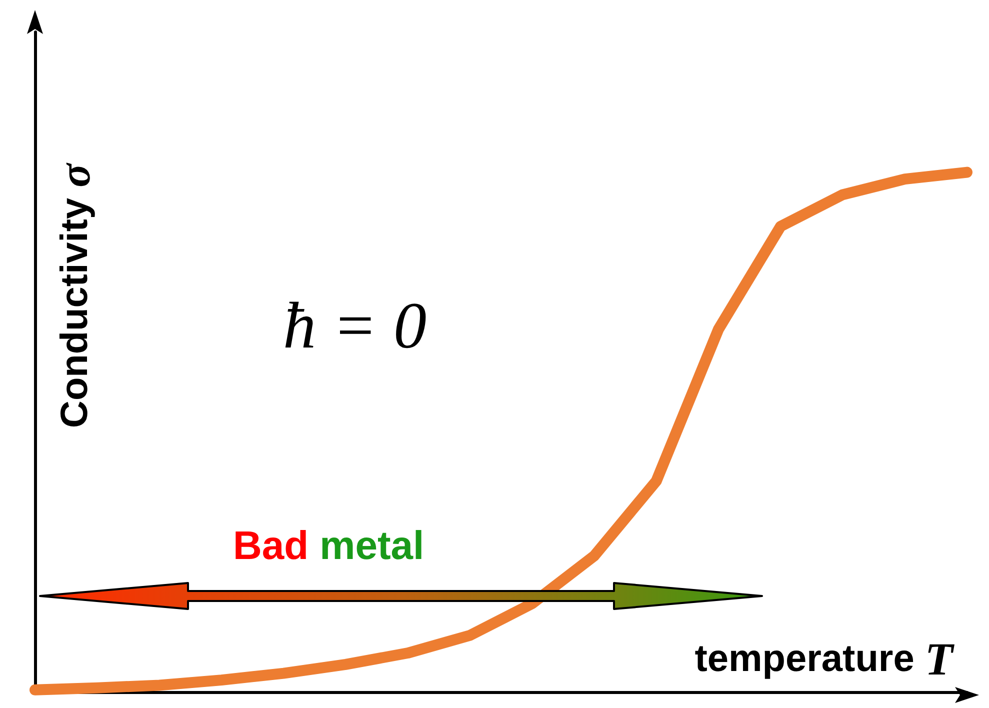 The width and height of the screenshot is (989, 708). What do you see at coordinates (328, 546) in the screenshot?
I see `annotation: Bad metal` at bounding box center [328, 546].